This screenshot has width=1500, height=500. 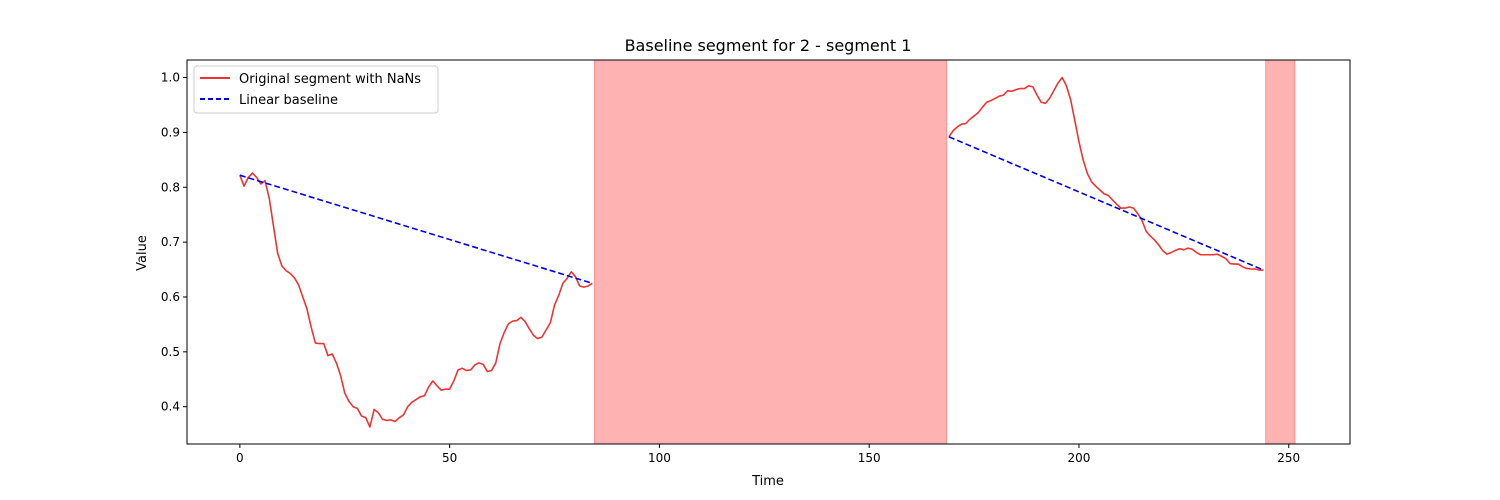 I want to click on y-tick-label: 0.7, so click(x=170, y=242).